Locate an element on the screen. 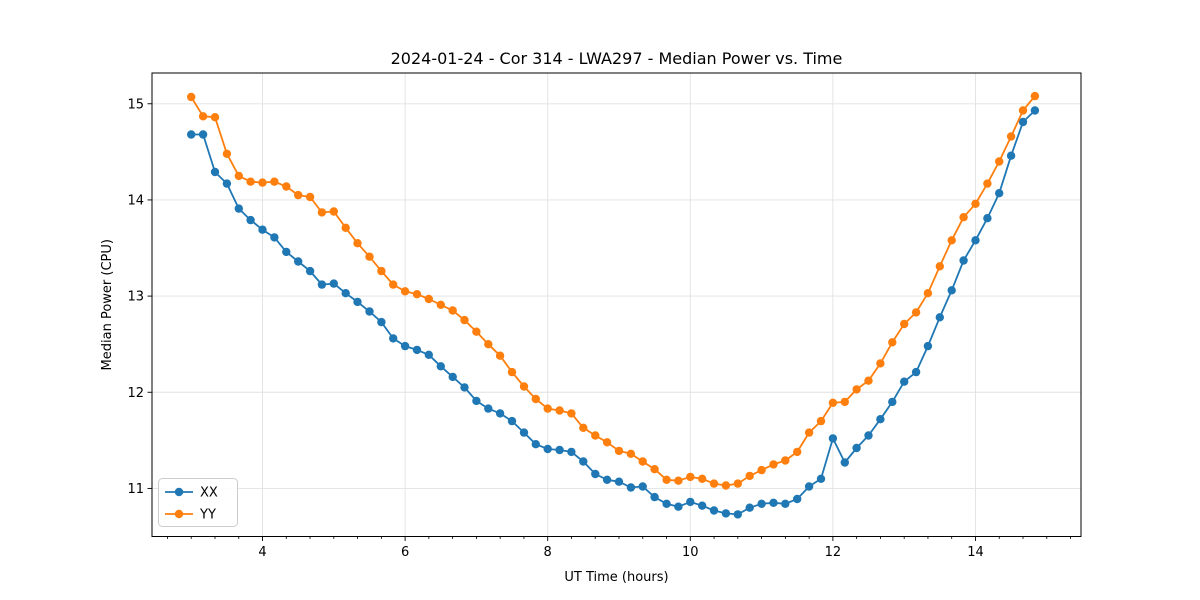  legend-marker-XX is located at coordinates (179, 492).